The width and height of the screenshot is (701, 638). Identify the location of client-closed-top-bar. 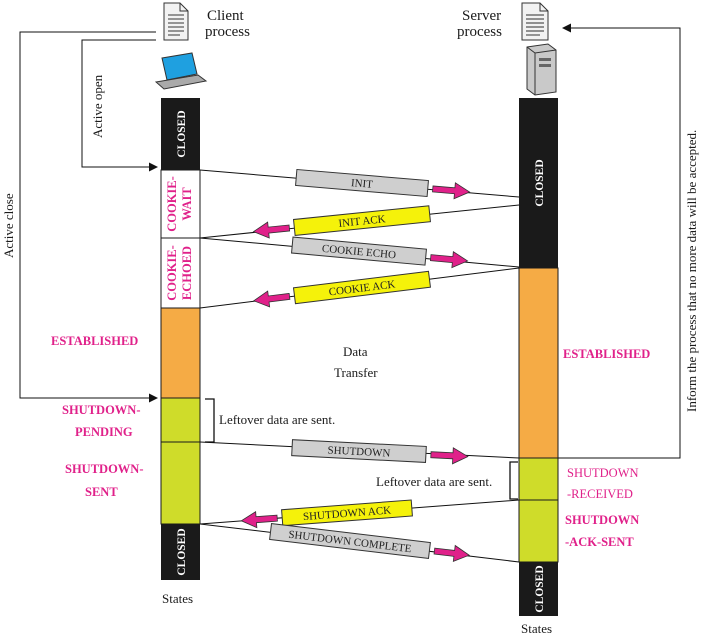
(180, 134).